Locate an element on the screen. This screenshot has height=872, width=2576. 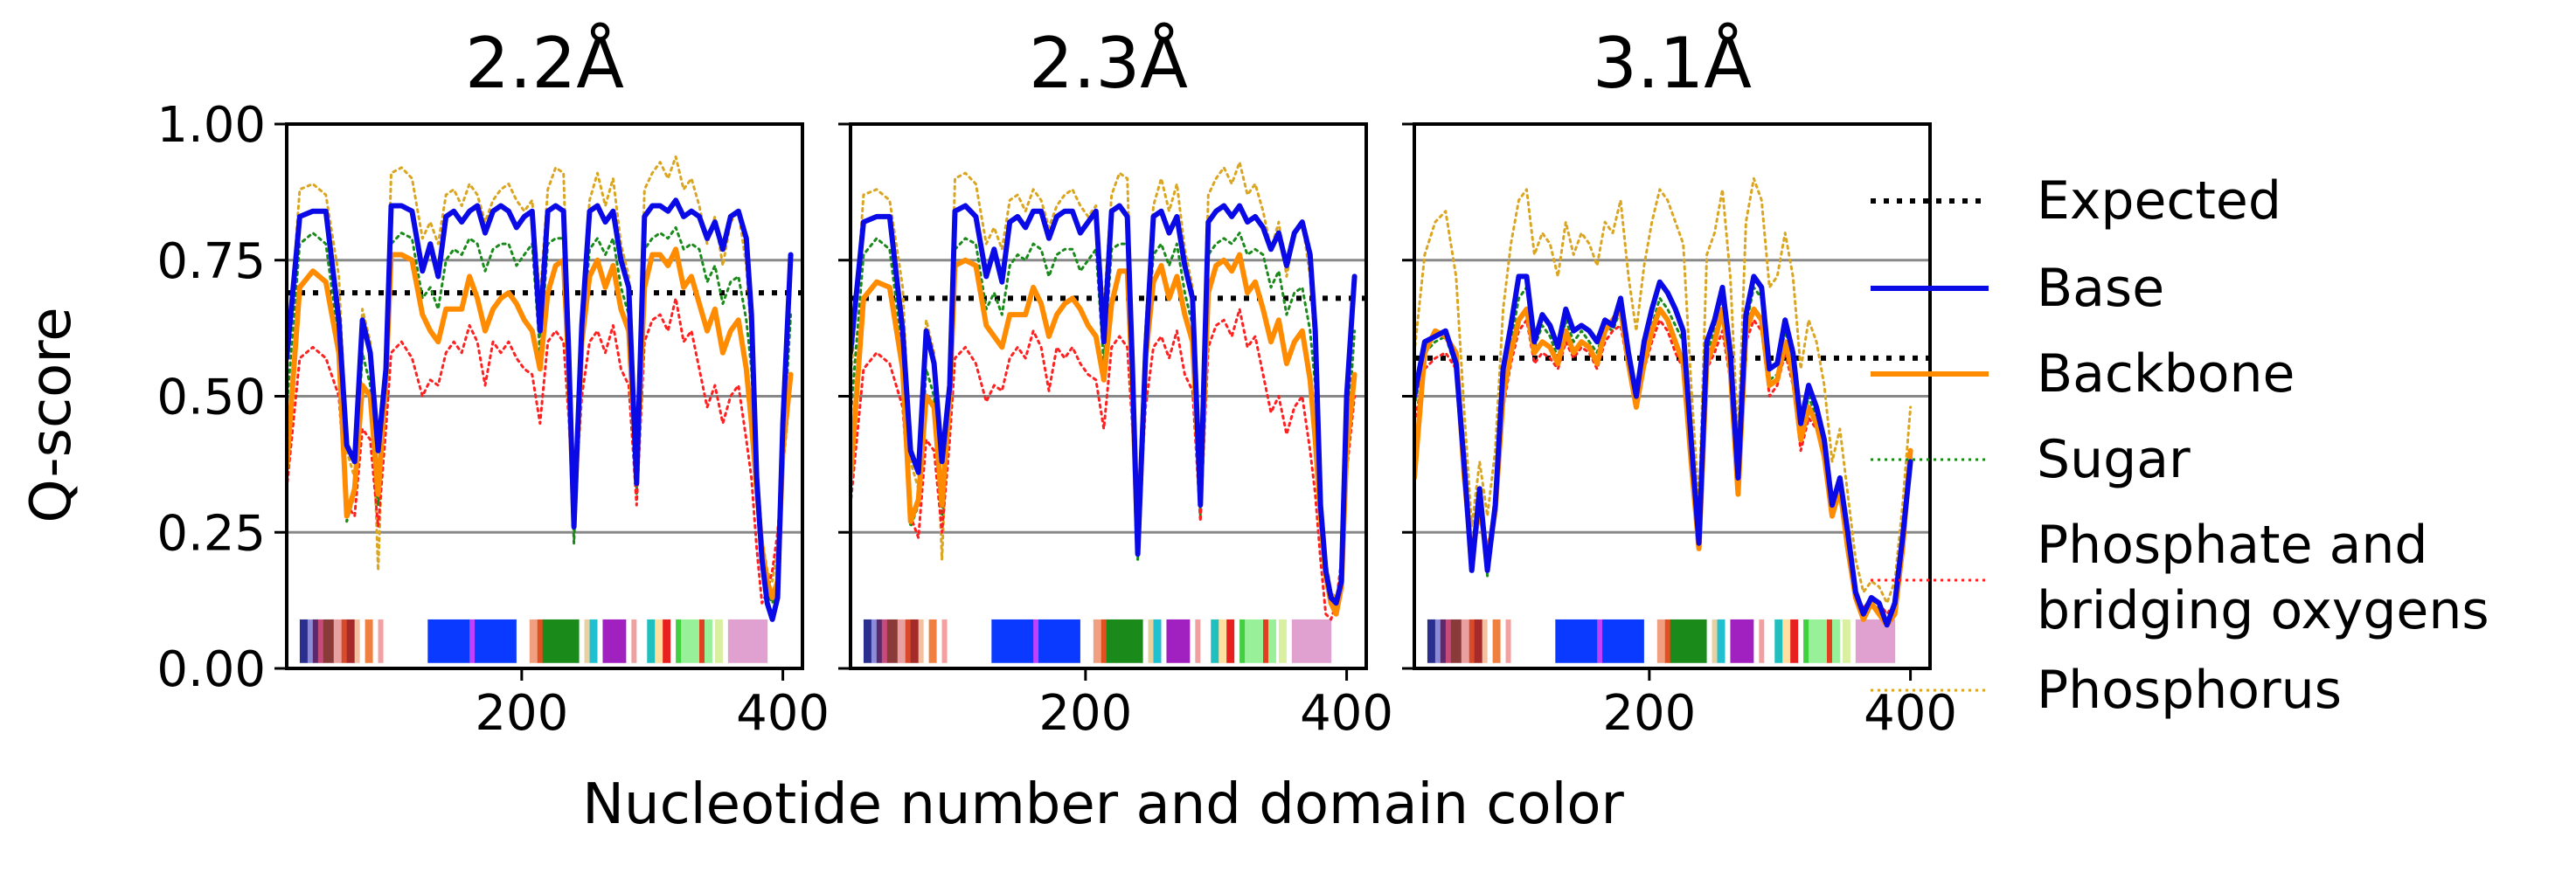
y-tick-label: 1.00 is located at coordinates (211, 125).